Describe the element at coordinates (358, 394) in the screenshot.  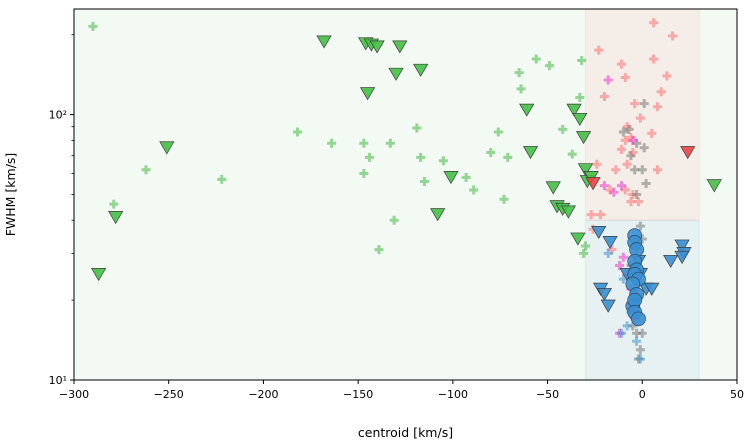
I see `x-tick-label: −150` at that location.